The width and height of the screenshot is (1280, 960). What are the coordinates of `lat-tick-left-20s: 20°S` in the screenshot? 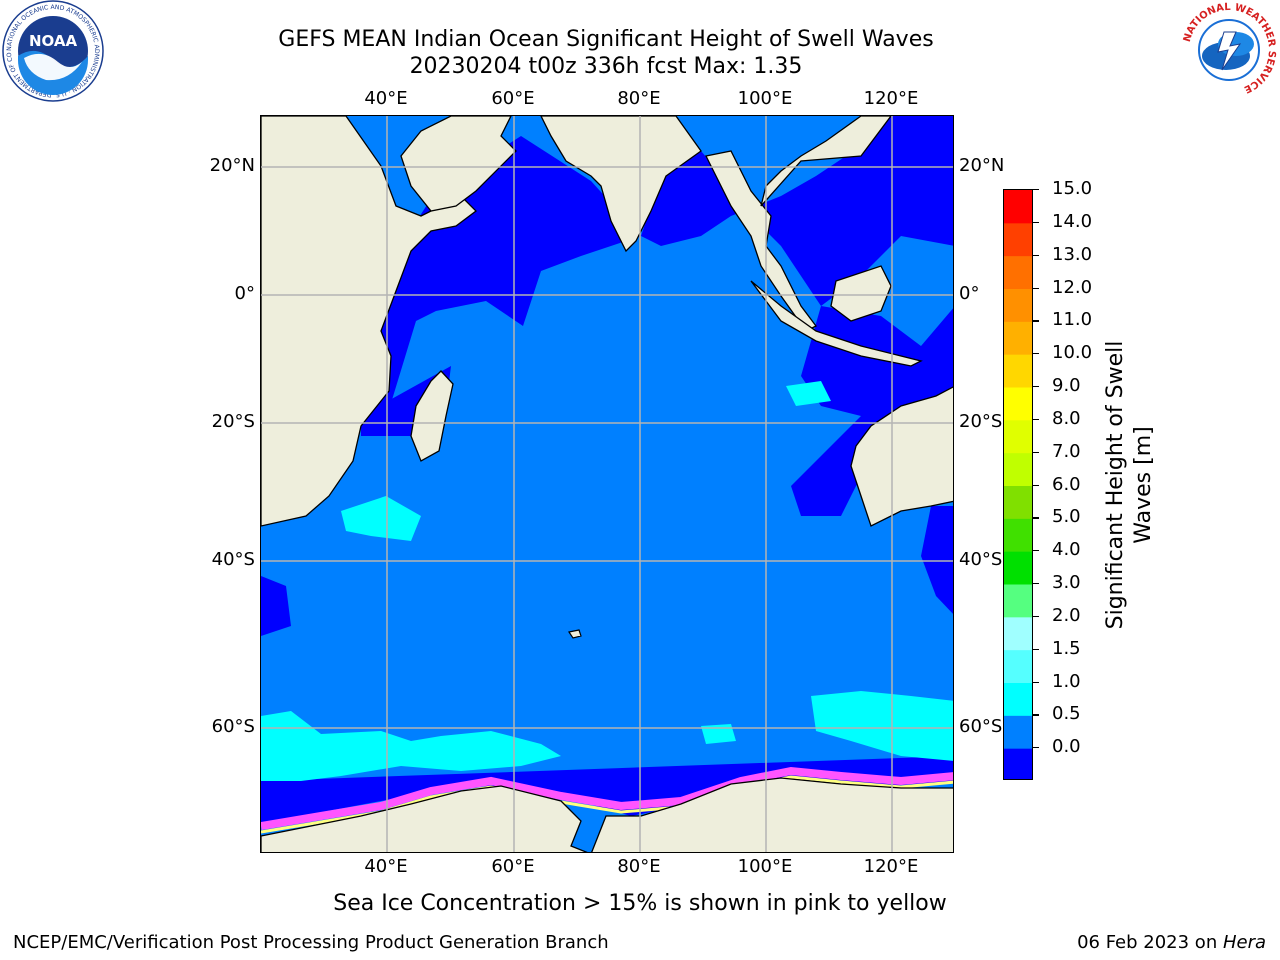 It's located at (233, 421).